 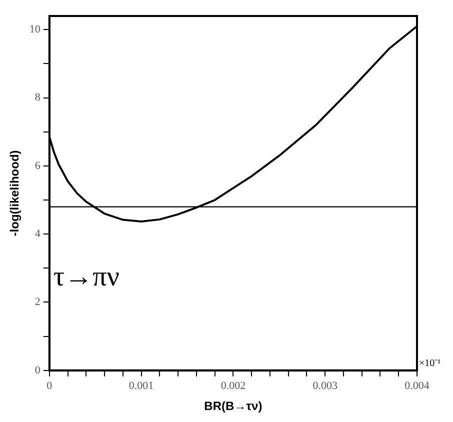 What do you see at coordinates (141, 386) in the screenshot?
I see `x-tick-label: 0.001` at bounding box center [141, 386].